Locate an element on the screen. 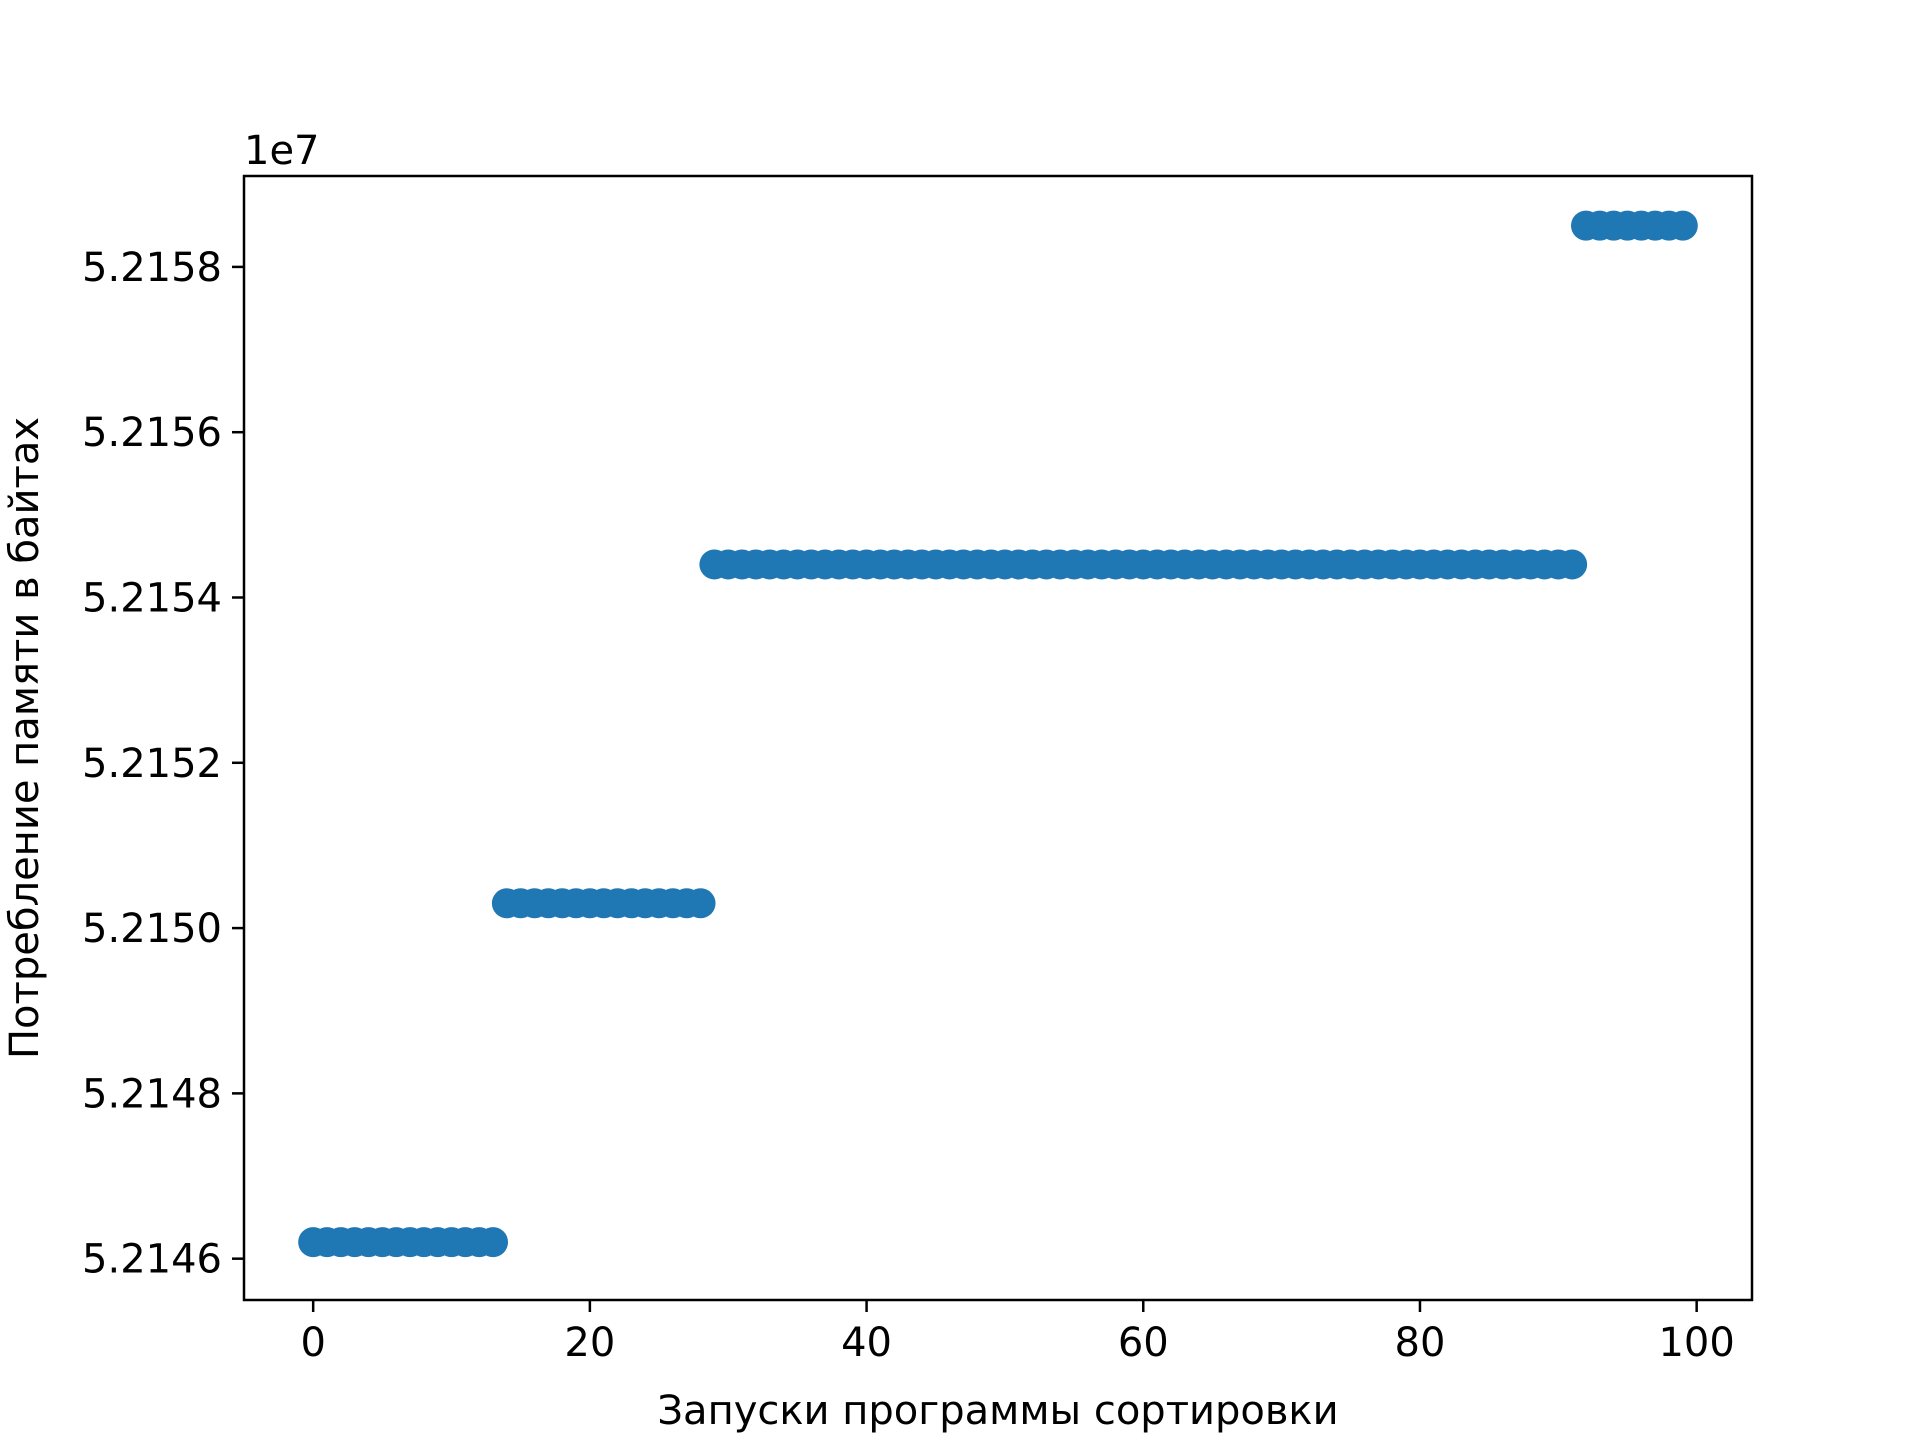 The height and width of the screenshot is (1440, 1920). y-axis-offset-label: 1e7 is located at coordinates (282, 151).